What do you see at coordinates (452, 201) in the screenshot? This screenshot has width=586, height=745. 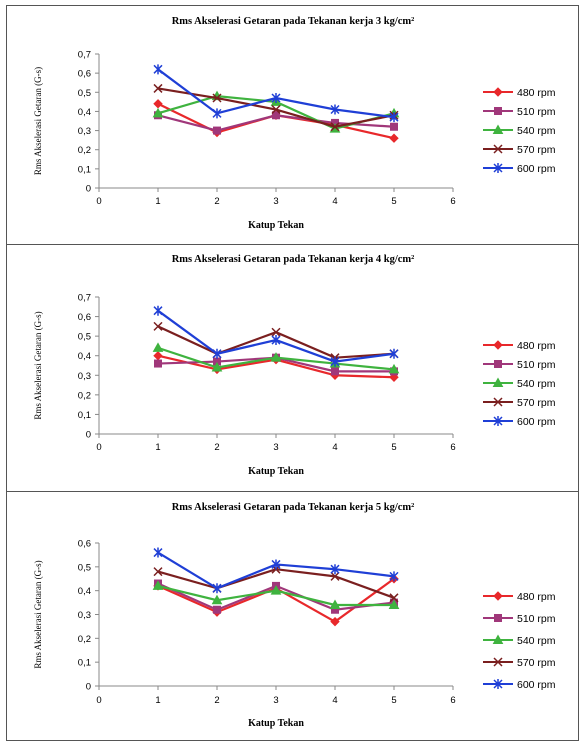 I see `x-tick-label: 6` at bounding box center [452, 201].